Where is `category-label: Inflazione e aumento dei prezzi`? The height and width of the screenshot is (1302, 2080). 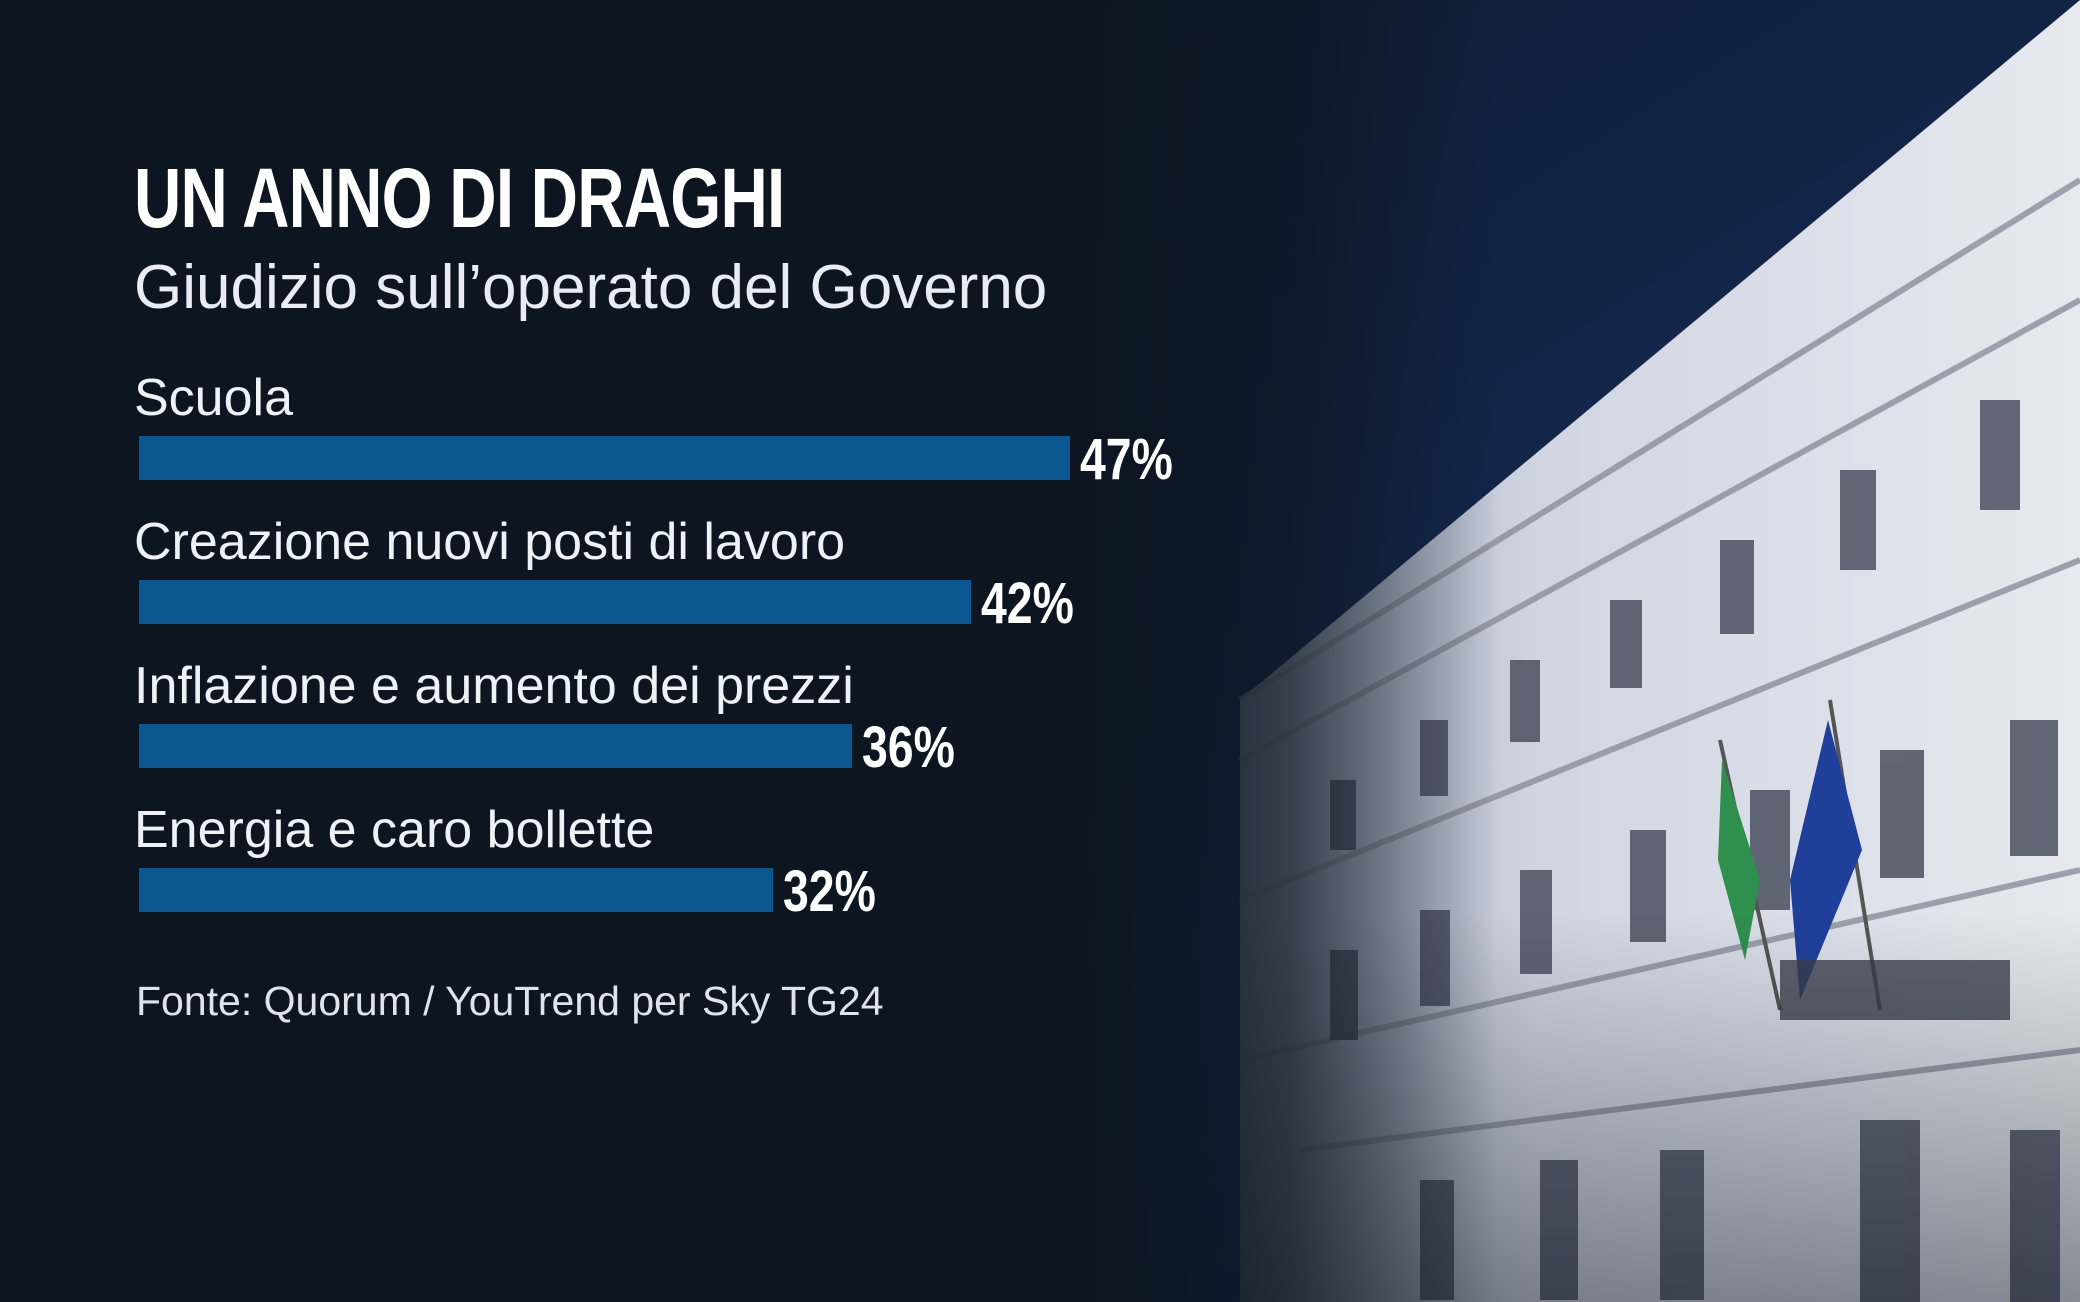 category-label: Inflazione e aumento dei prezzi is located at coordinates (494, 686).